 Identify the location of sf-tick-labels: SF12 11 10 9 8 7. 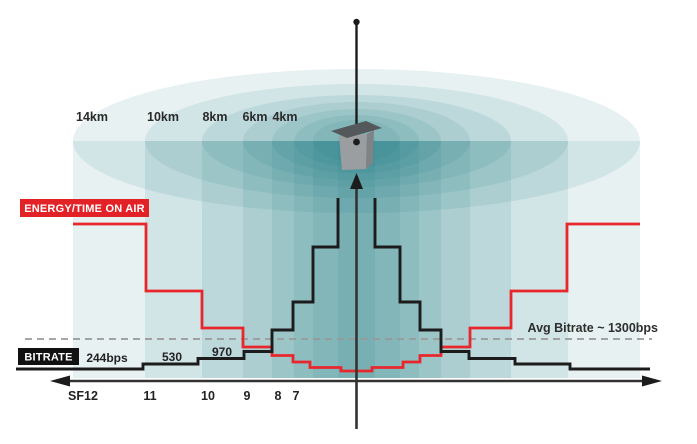
(183, 396).